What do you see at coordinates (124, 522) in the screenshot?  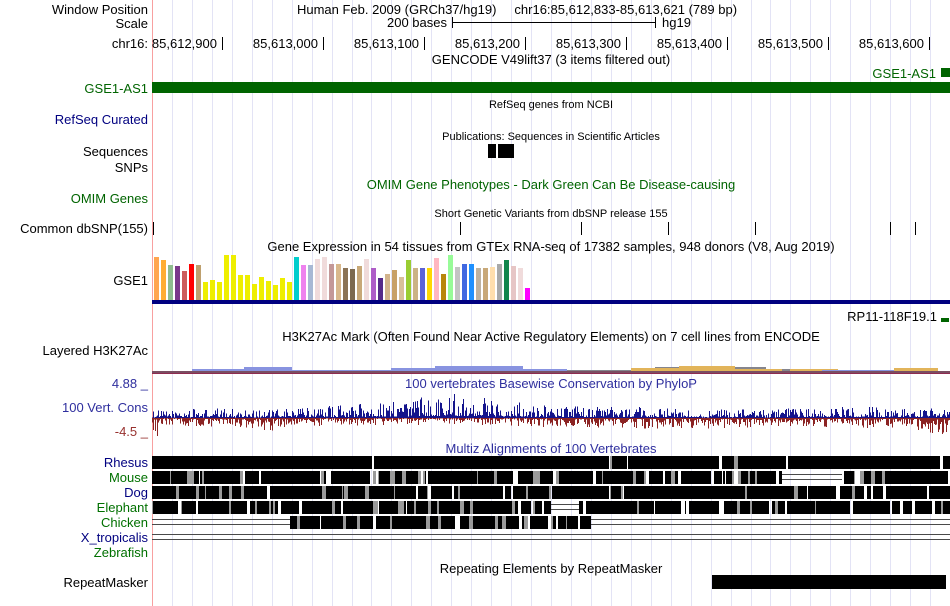 I see `track-left-label-chicken: Chicken` at bounding box center [124, 522].